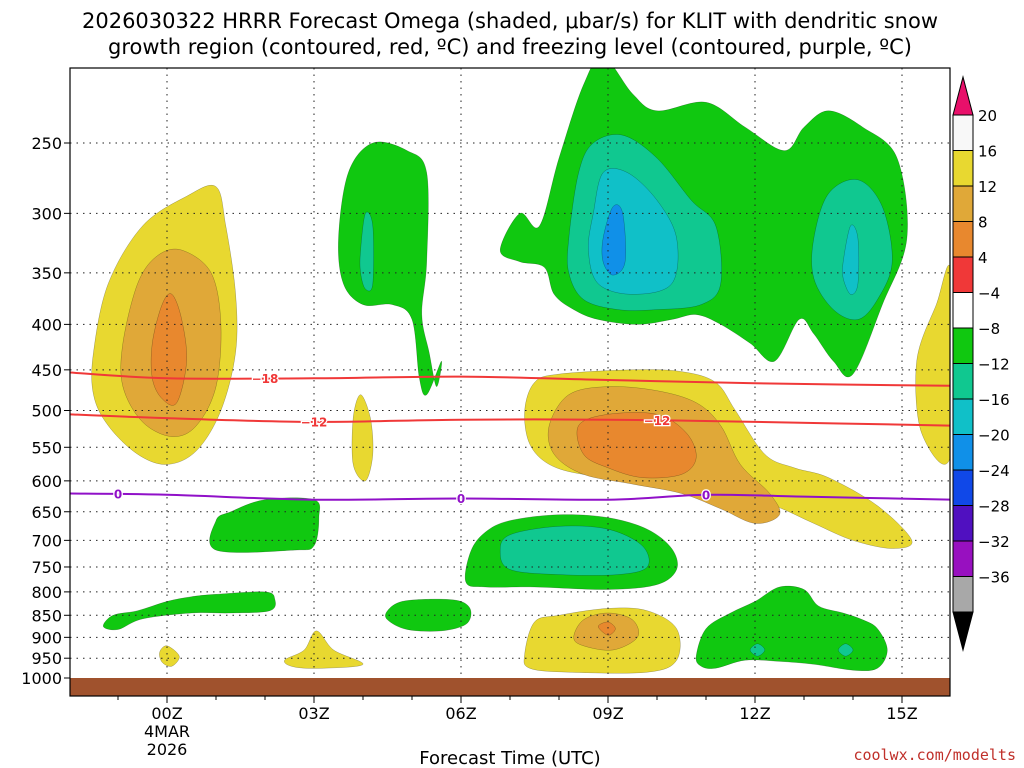 This screenshot has width=1024, height=768. I want to click on y-tick-label: 350, so click(46, 273).